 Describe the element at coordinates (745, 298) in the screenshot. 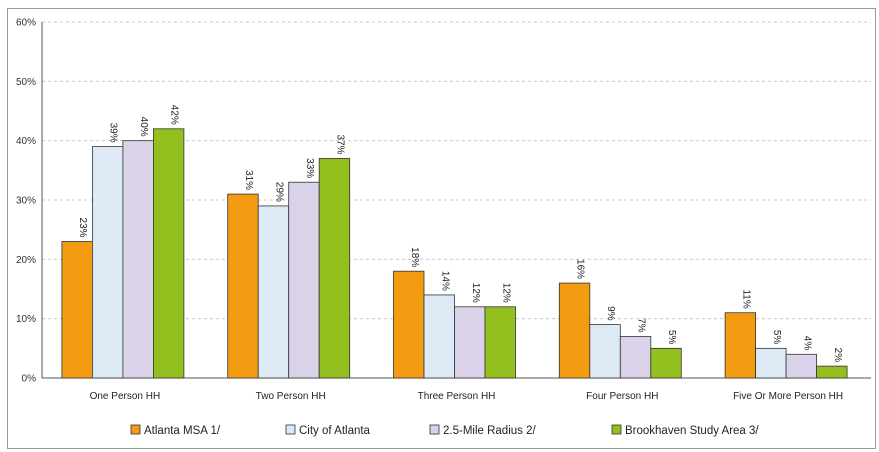

I see `data-label: 11%` at that location.